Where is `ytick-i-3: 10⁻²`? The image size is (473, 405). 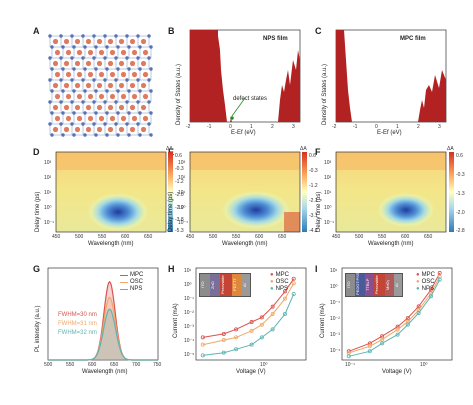 ytick-i-3: 10⁻² is located at coordinates (335, 319).